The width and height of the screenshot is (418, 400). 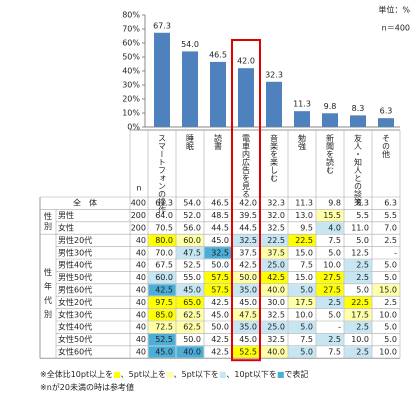 What do you see at coordinates (276, 327) in the screenshot?
I see `cell: 25.0` at bounding box center [276, 327].